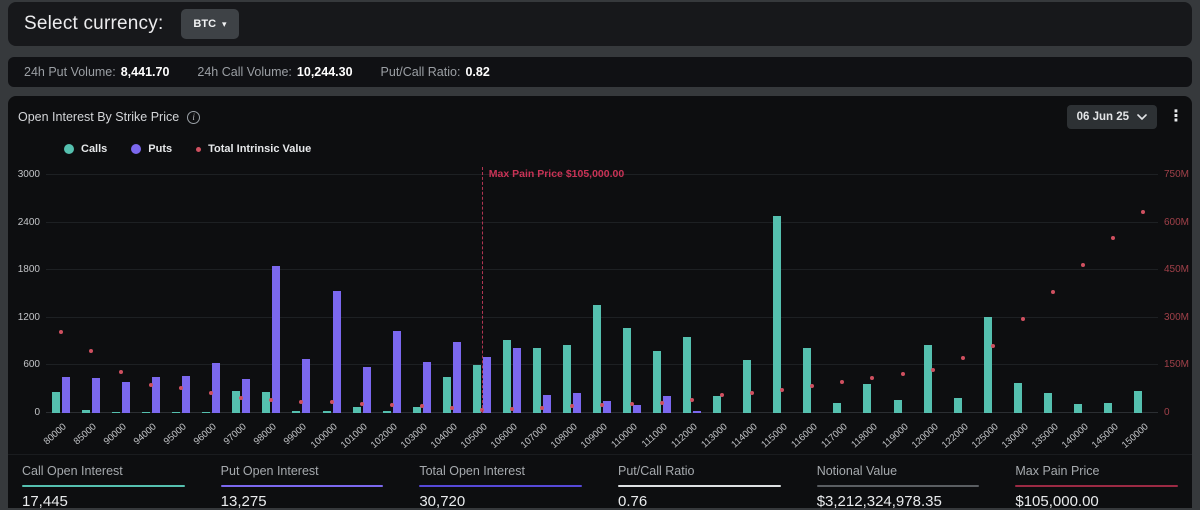 The image size is (1200, 510). What do you see at coordinates (28, 222) in the screenshot?
I see `y-axis-label-left: 2400` at bounding box center [28, 222].